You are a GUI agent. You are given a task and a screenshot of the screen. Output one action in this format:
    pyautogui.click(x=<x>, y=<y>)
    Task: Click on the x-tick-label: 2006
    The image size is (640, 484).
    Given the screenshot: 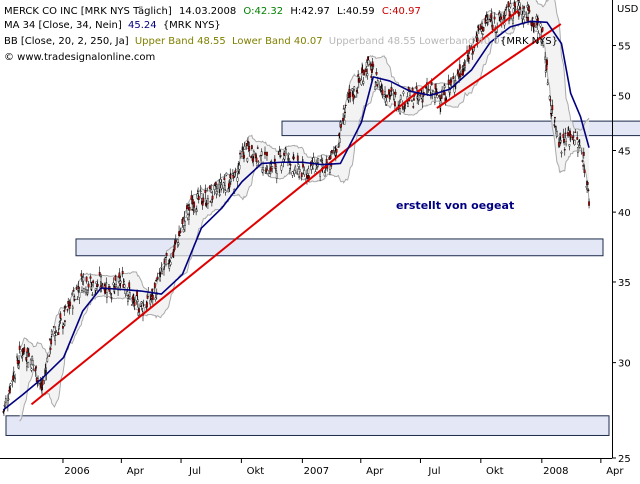 What is the action you would take?
    pyautogui.click(x=76, y=471)
    